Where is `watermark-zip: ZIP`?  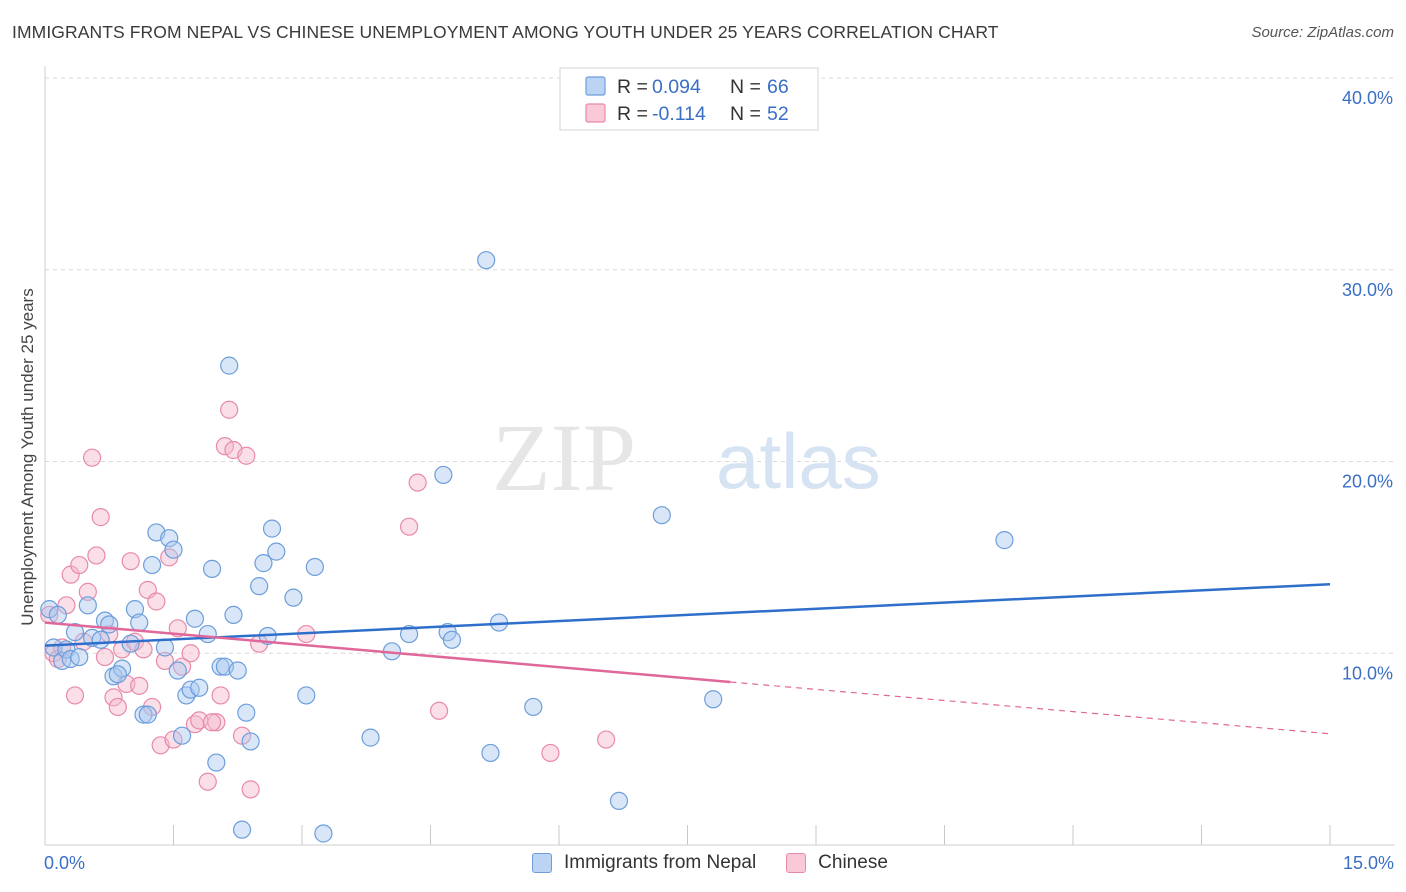 watermark-zip: ZIP is located at coordinates (564, 457).